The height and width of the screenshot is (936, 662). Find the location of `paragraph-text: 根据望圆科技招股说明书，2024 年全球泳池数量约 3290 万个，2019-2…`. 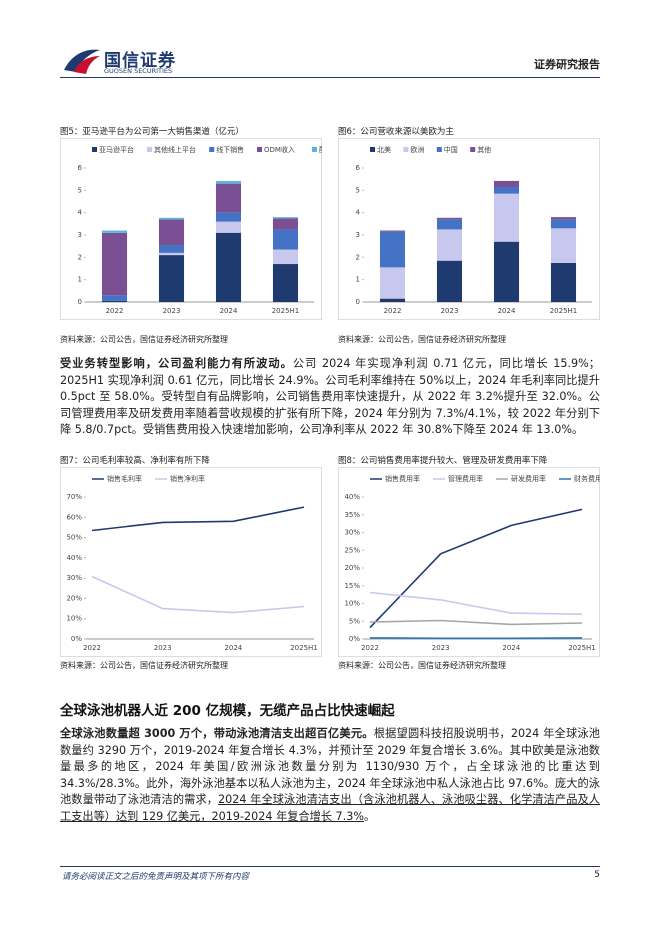

paragraph-text: 根据望圆科技招股说明书，2024 年全球泳池数量约 3290 万个，2019-2… is located at coordinates (330, 767).